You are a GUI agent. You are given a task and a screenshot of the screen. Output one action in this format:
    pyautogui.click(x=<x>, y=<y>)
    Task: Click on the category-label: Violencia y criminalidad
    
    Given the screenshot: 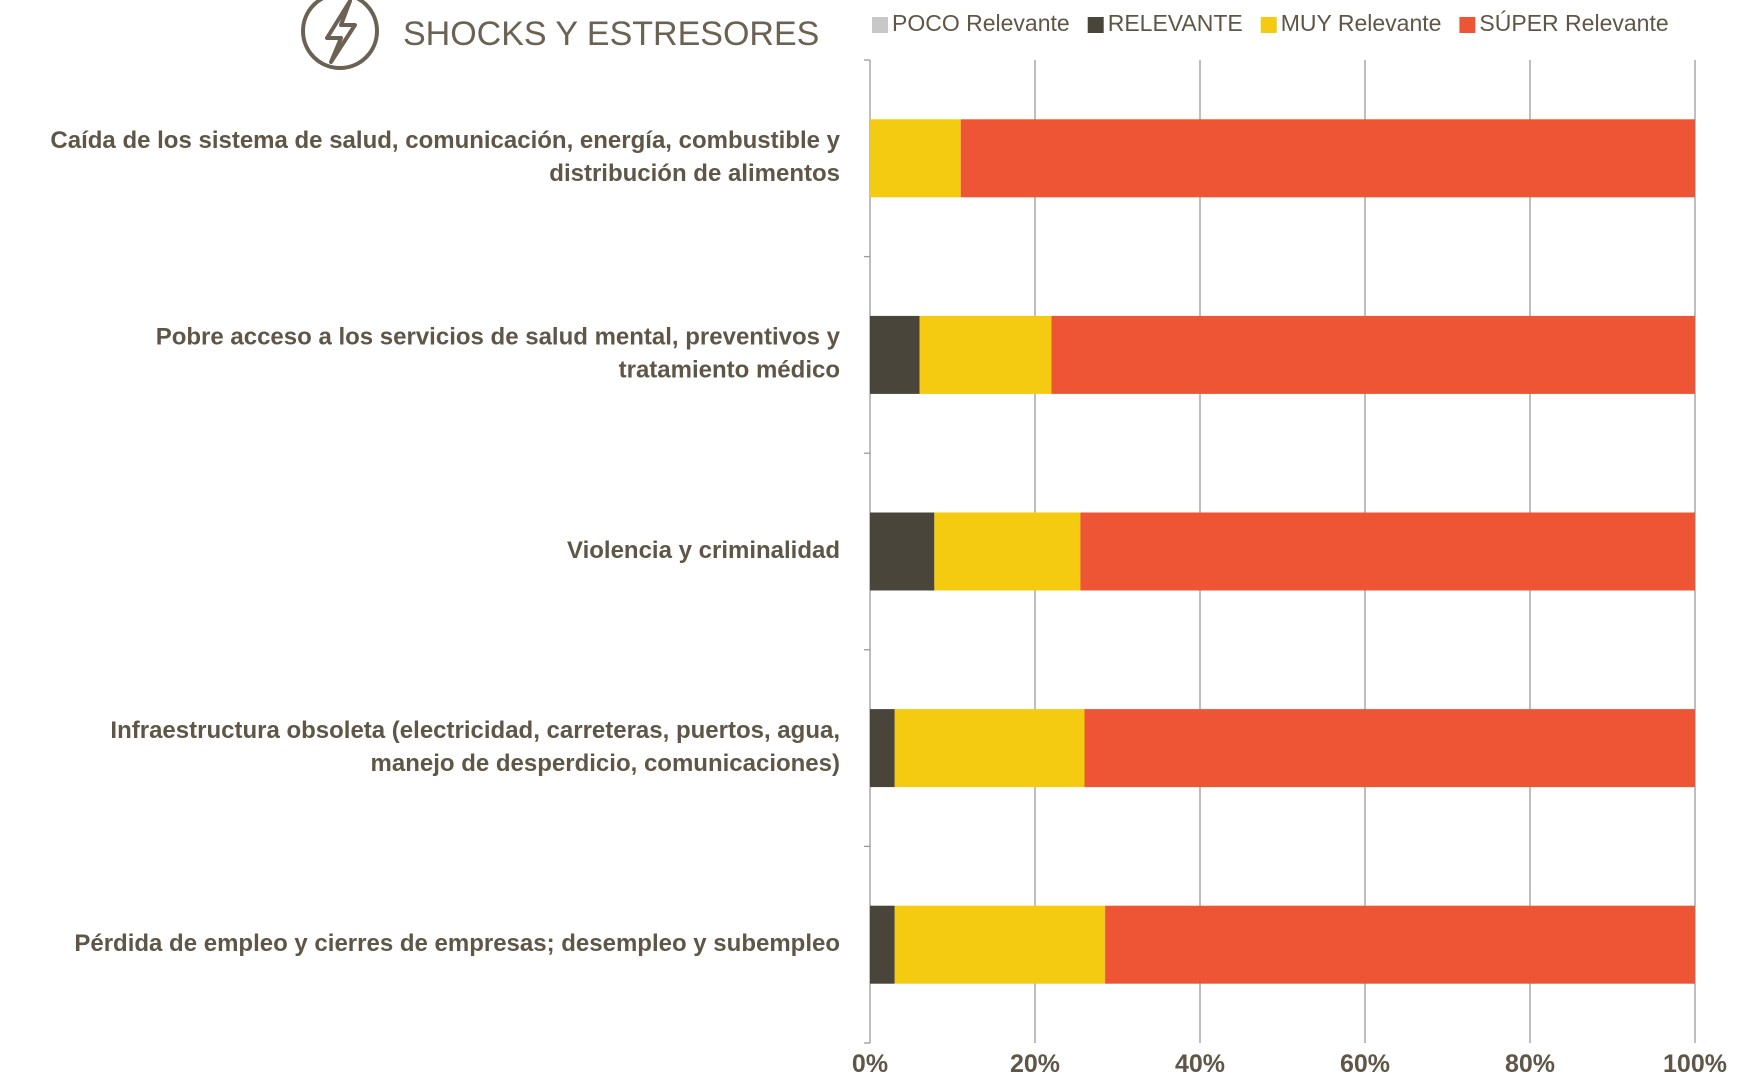 What is the action you would take?
    pyautogui.click(x=703, y=550)
    